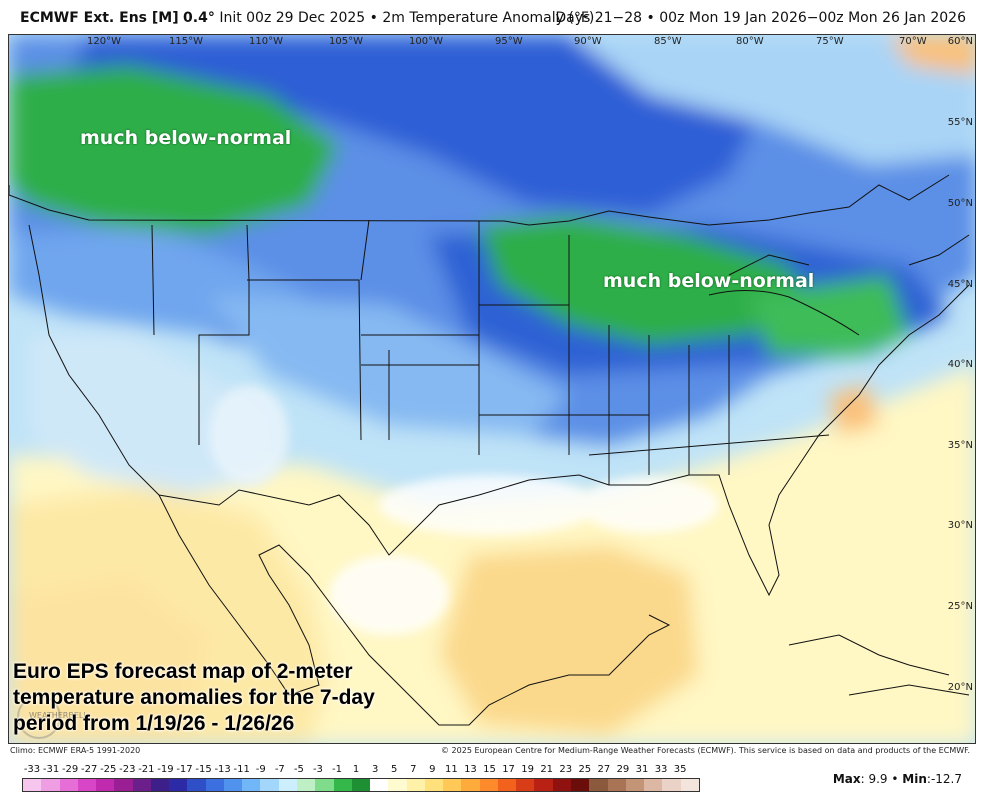 The image size is (984, 808). Describe the element at coordinates (260, 769) in the screenshot. I see `legend-tick-label: -9` at that location.